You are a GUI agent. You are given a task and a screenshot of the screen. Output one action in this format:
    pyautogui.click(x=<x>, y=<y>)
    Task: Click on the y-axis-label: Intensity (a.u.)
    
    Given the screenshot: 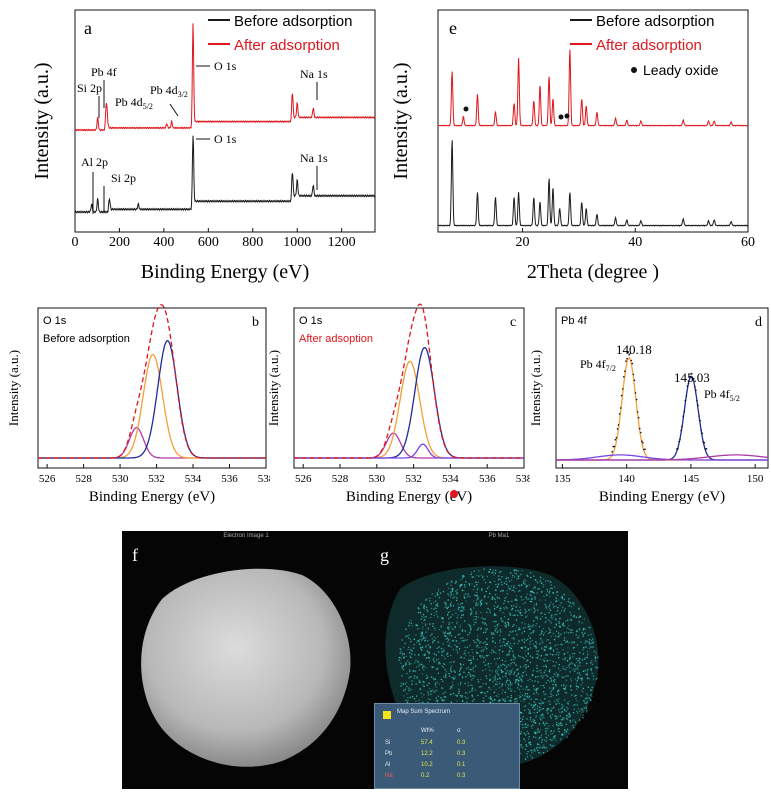 What is the action you would take?
    pyautogui.click(x=13, y=388)
    